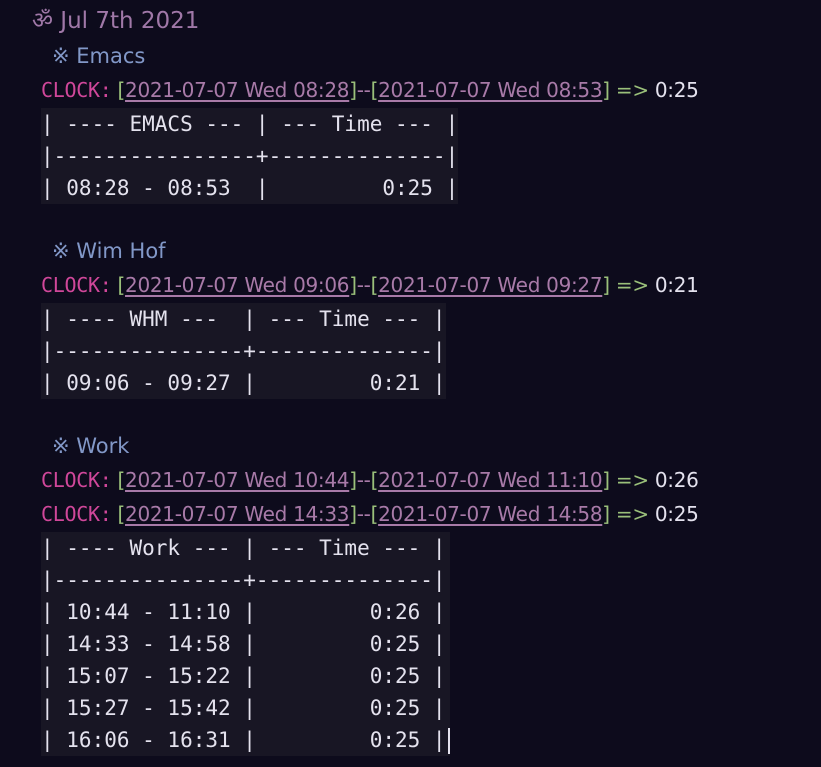 Image resolution: width=821 pixels, height=767 pixels. I want to click on text-cursor, so click(448, 741).